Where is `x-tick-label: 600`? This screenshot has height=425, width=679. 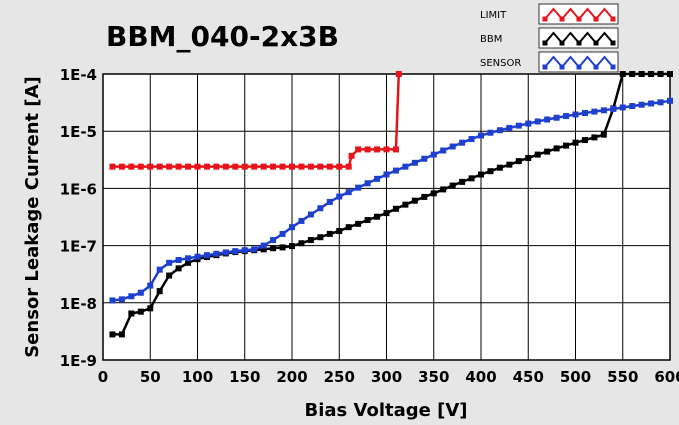 x-tick-label: 600 is located at coordinates (666, 377).